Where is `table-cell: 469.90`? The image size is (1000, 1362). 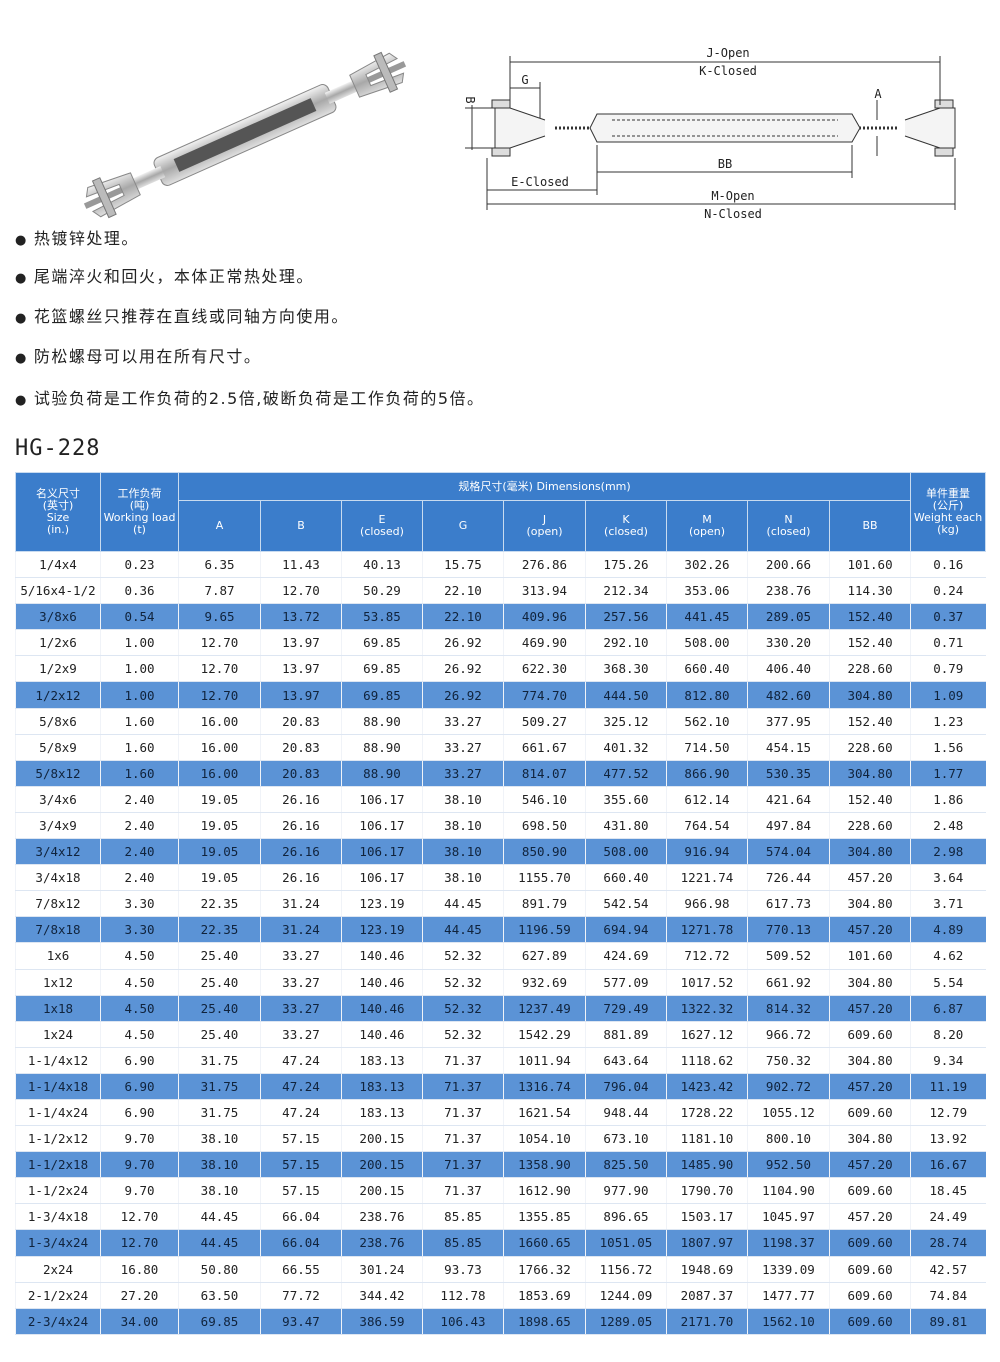 table-cell: 469.90 is located at coordinates (544, 643).